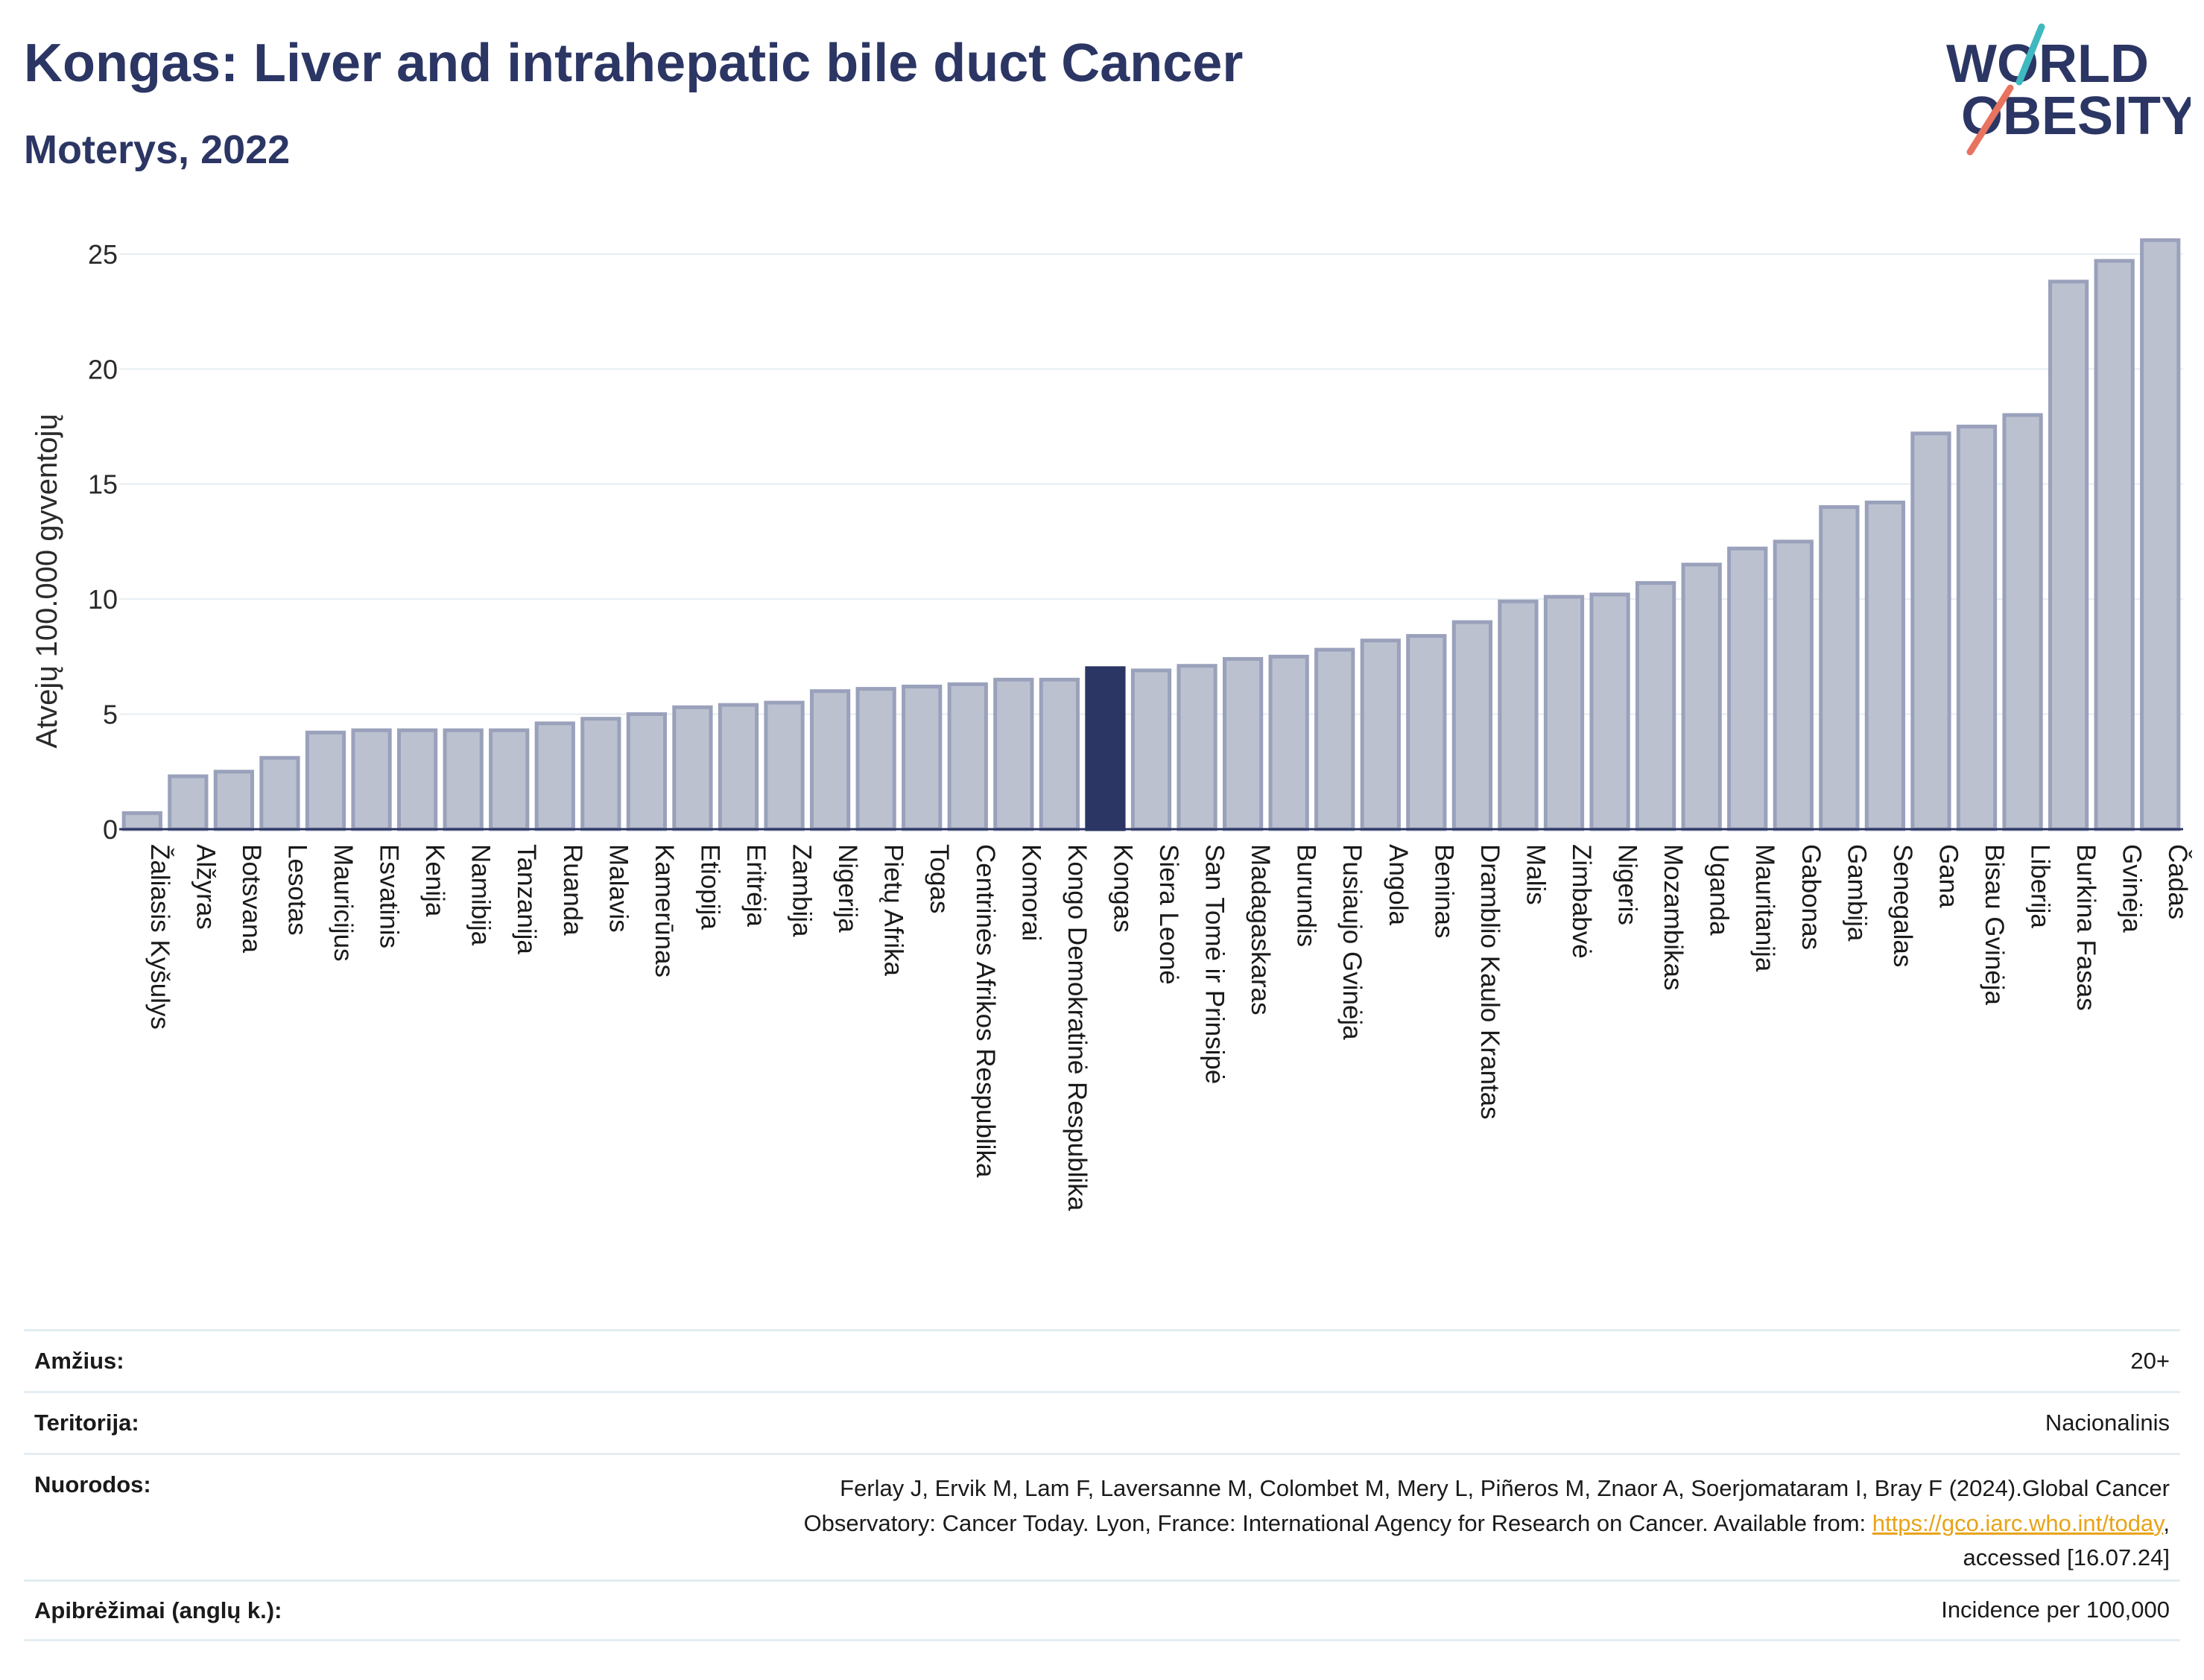 The width and height of the screenshot is (2204, 1680). Describe the element at coordinates (47, 580) in the screenshot. I see `y-axis-title: Atvejų 100.000 gyventojų` at that location.